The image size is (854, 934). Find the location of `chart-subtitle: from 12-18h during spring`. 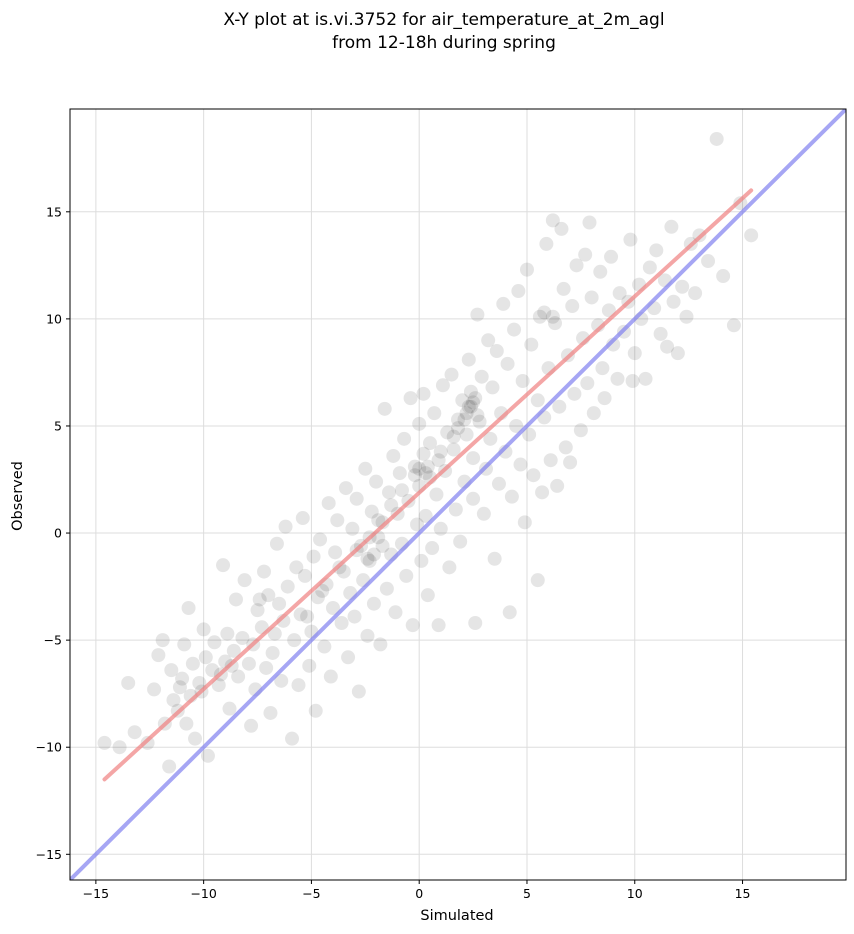

chart-subtitle: from 12-18h during spring is located at coordinates (444, 43).